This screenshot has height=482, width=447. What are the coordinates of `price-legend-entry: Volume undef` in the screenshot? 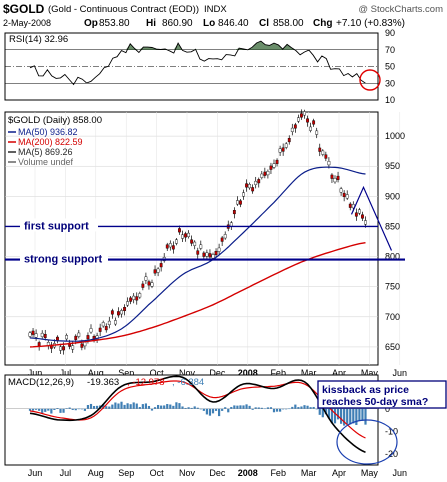 It's located at (46, 162).